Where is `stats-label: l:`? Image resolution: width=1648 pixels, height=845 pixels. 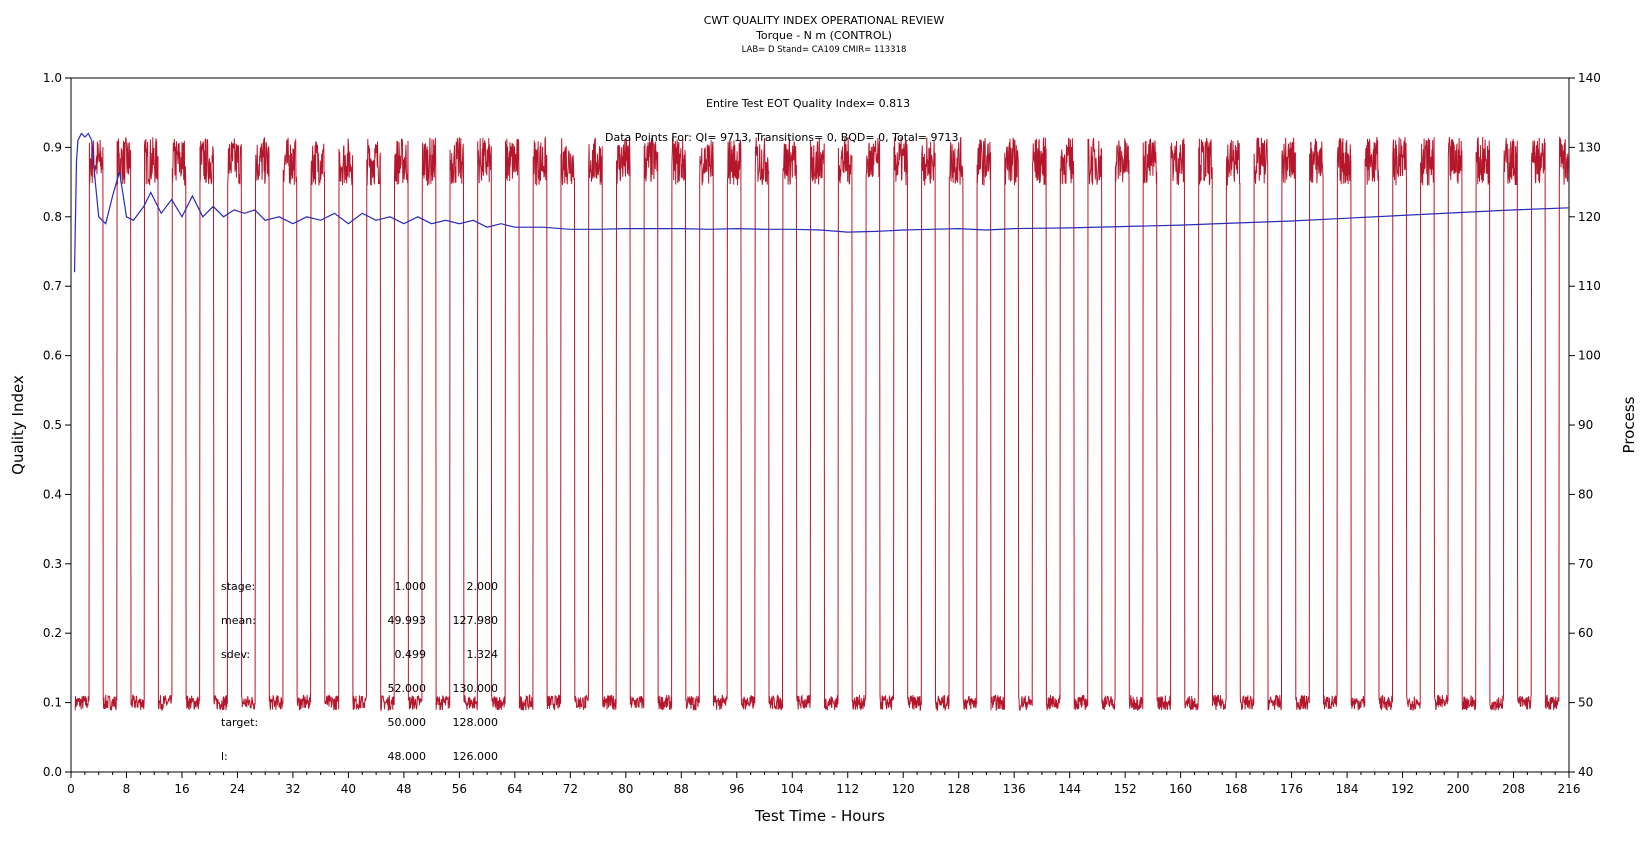
stats-label: l: is located at coordinates (224, 756).